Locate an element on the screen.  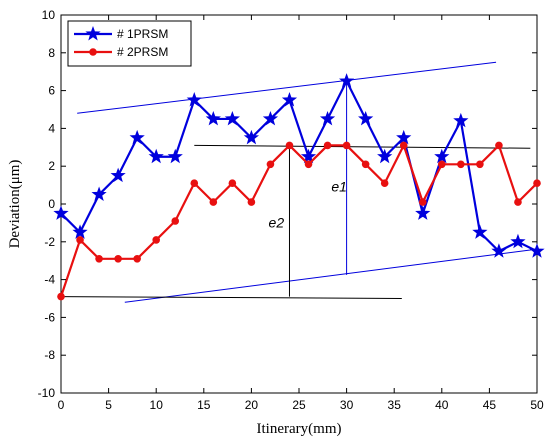
x-tick-label: 20 is located at coordinates (252, 405).